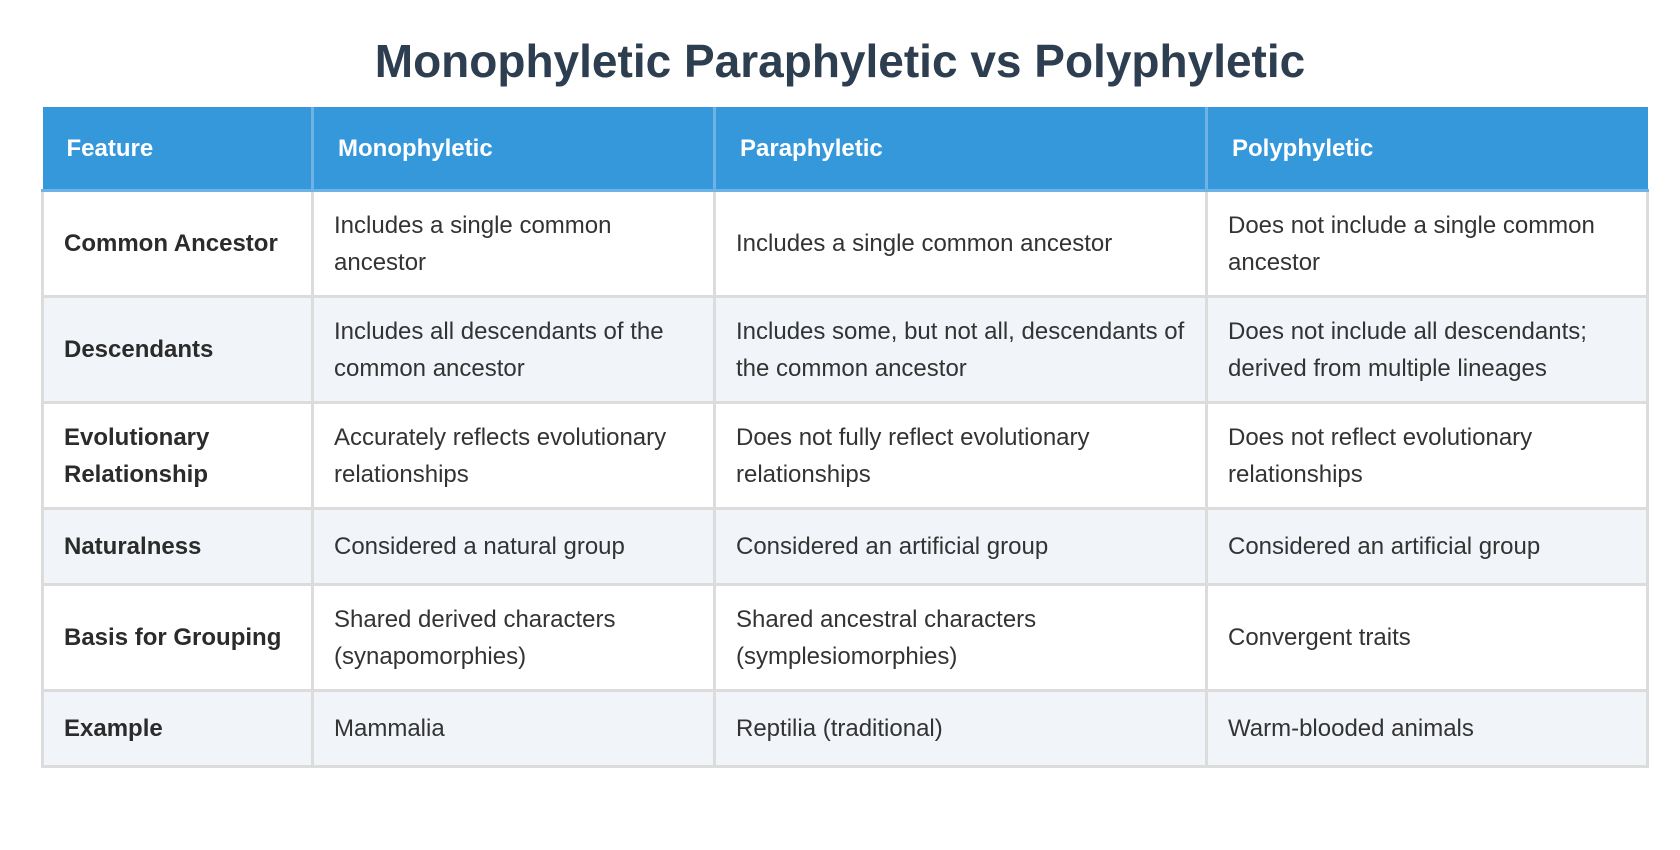 The width and height of the screenshot is (1680, 850). I want to click on monophyletic-cell: Considered a natural group, so click(513, 546).